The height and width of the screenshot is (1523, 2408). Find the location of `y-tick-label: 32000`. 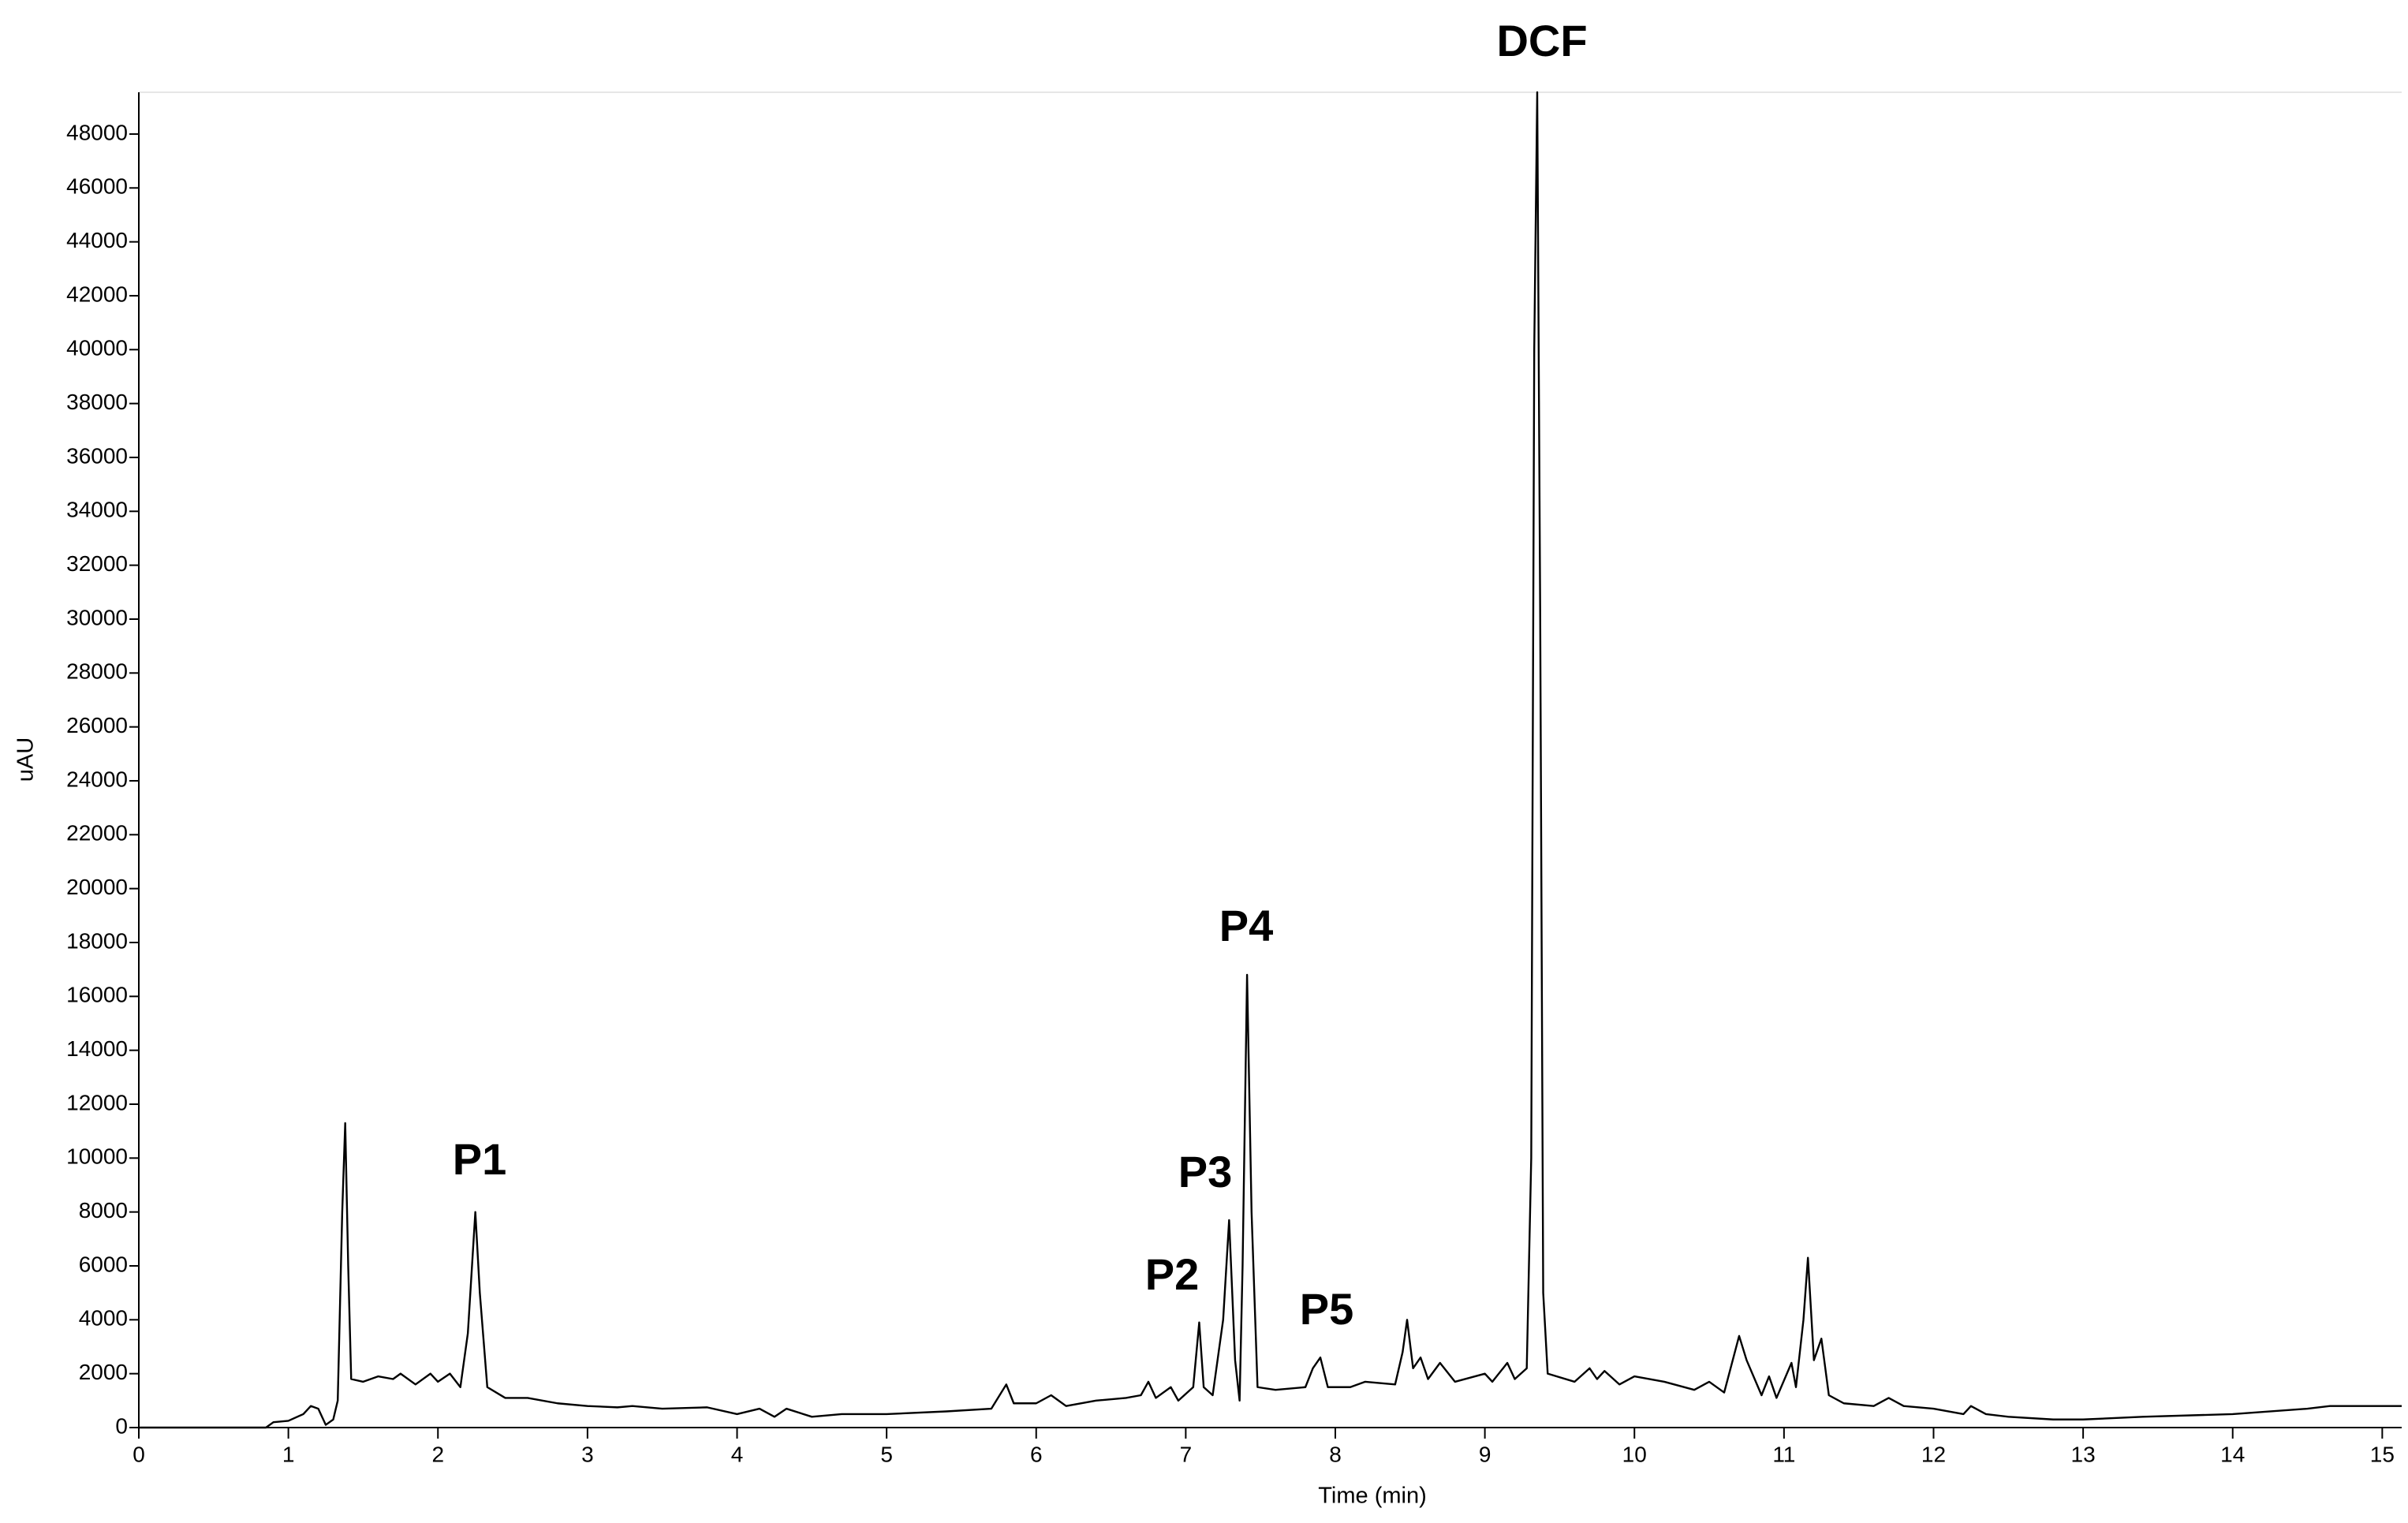

y-tick-label: 32000 is located at coordinates (97, 563).